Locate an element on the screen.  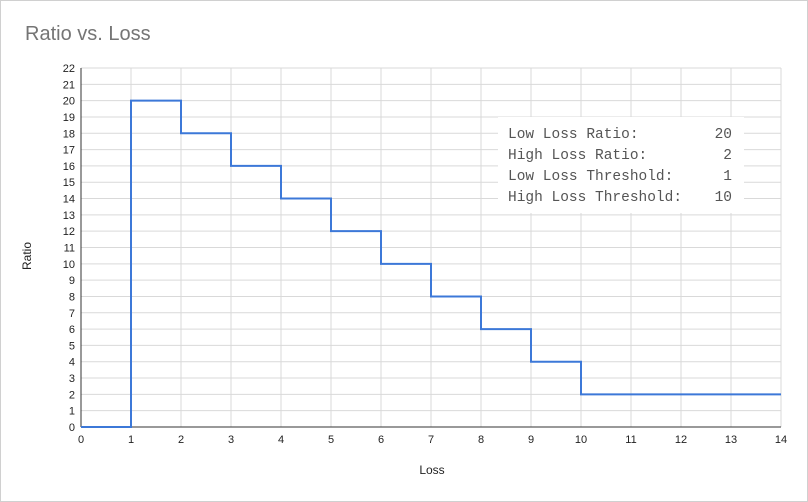
info-value: 20 is located at coordinates (723, 135).